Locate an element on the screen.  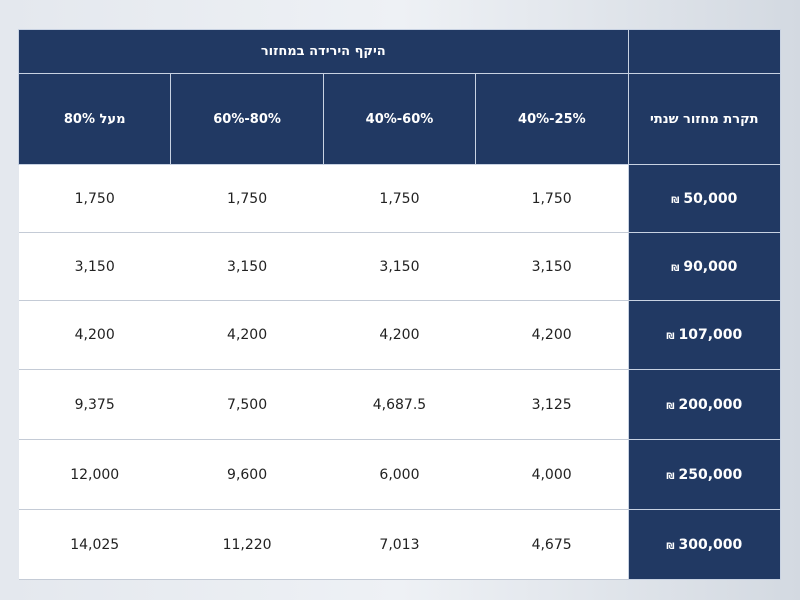
turnover-cap-value: 250,000 is located at coordinates (710, 474).